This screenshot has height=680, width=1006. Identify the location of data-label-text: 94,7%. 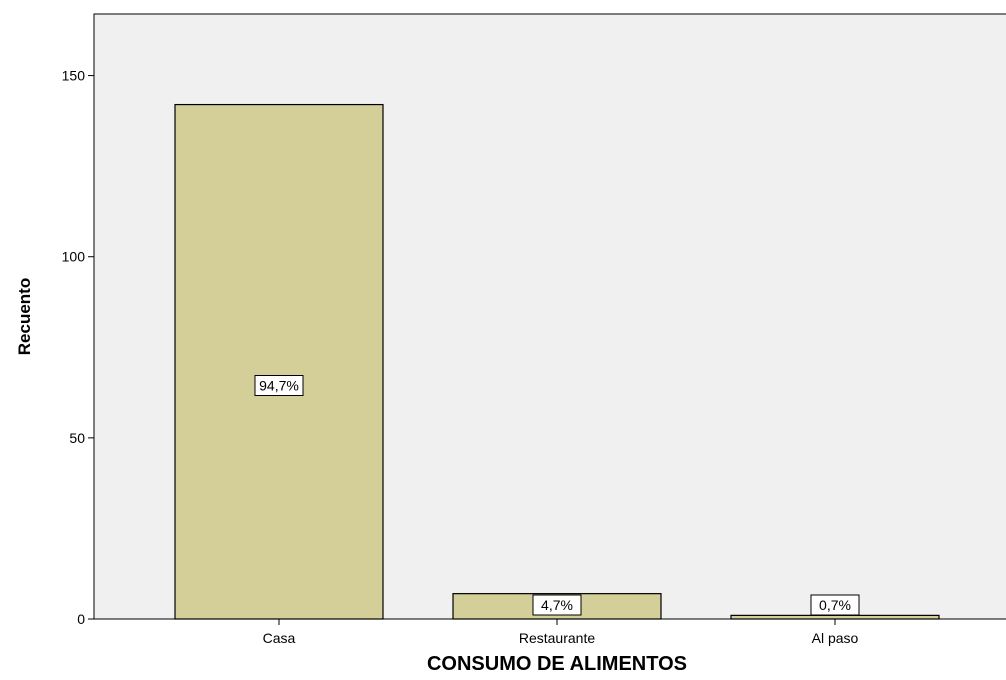
(279, 386).